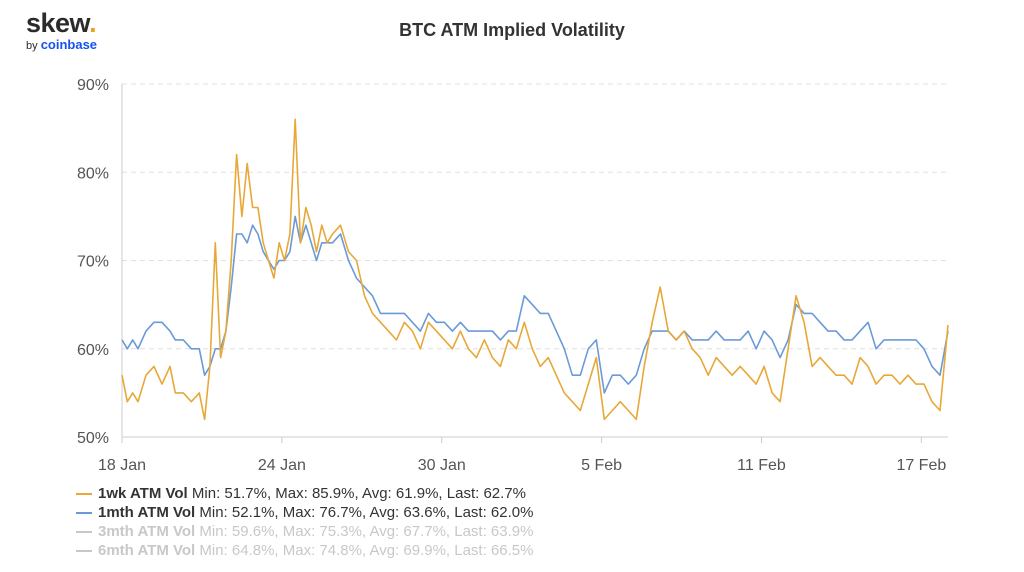 The image size is (1024, 572). I want to click on skew-logo: skew. by coinbase, so click(61, 30).